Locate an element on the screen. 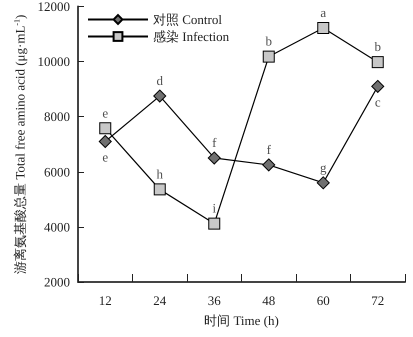 The height and width of the screenshot is (337, 413). annotation: a is located at coordinates (323, 12).